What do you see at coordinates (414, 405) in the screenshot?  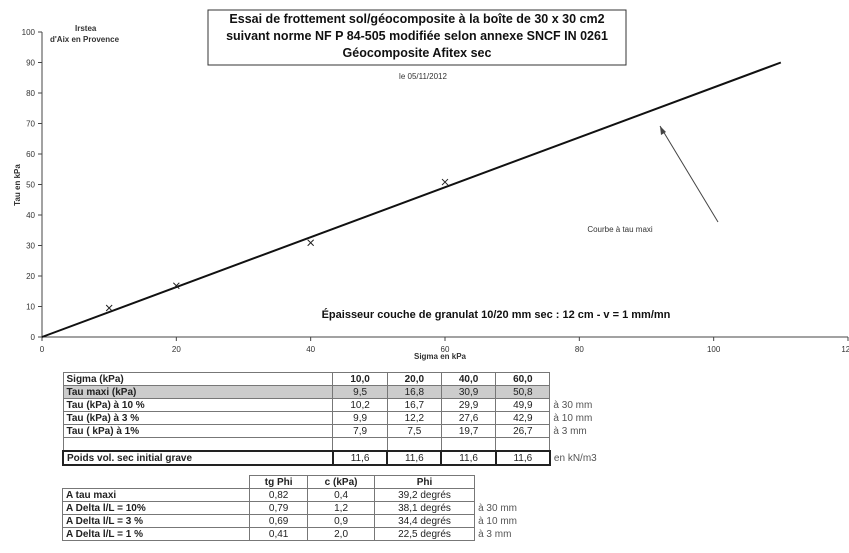 I see `cell: 16,7` at bounding box center [414, 405].